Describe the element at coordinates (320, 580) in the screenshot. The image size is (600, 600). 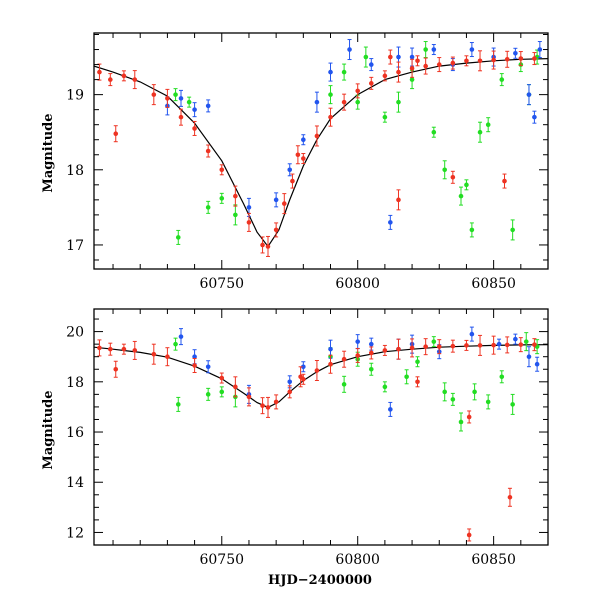
I see `x-axis-label: HJD−2400000` at that location.